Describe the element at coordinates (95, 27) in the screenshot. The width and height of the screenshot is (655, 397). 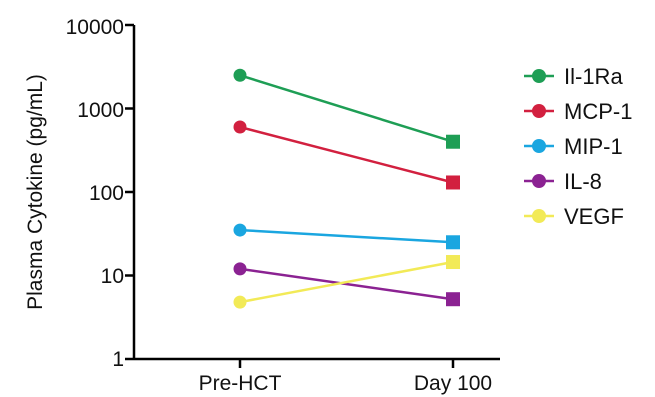
I see `y-tick-label: 10000` at that location.